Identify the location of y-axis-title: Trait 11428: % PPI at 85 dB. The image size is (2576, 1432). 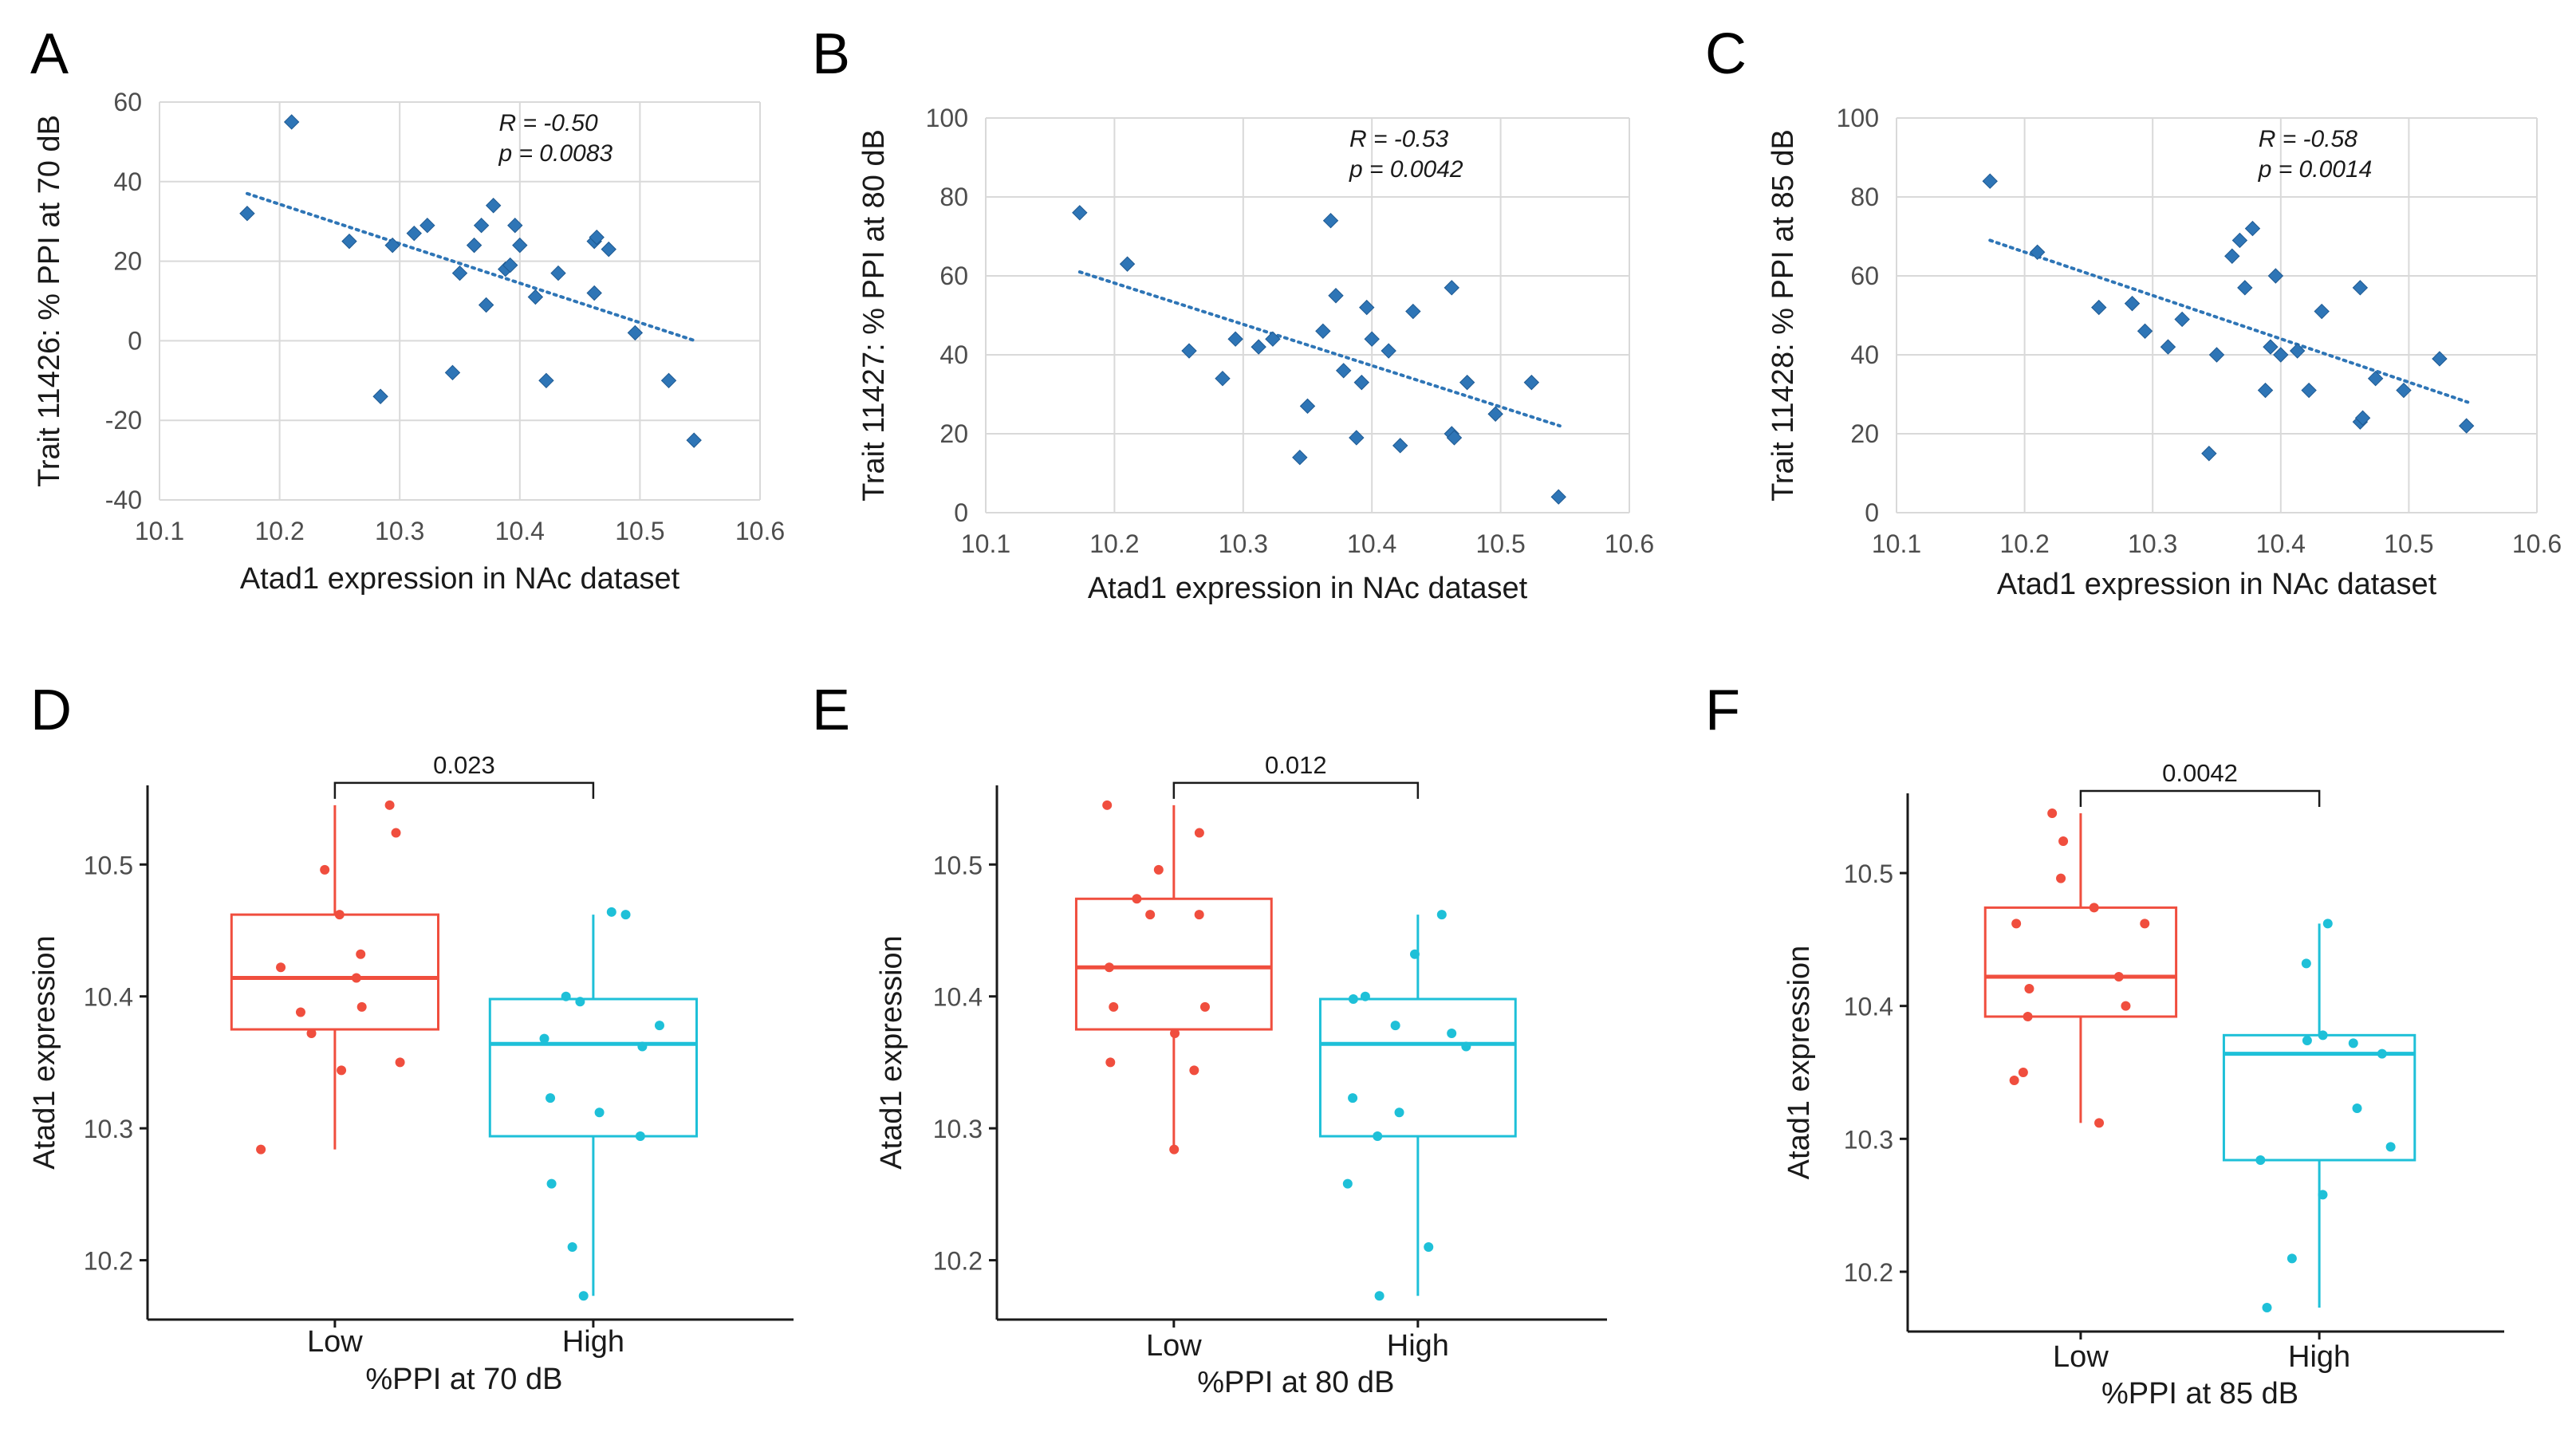
(1783, 316).